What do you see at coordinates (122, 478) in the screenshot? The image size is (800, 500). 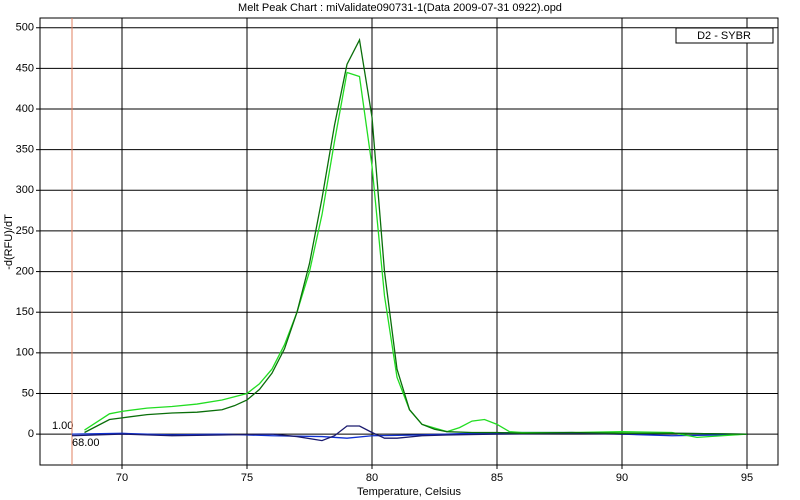 I see `x-tick-label: 70` at bounding box center [122, 478].